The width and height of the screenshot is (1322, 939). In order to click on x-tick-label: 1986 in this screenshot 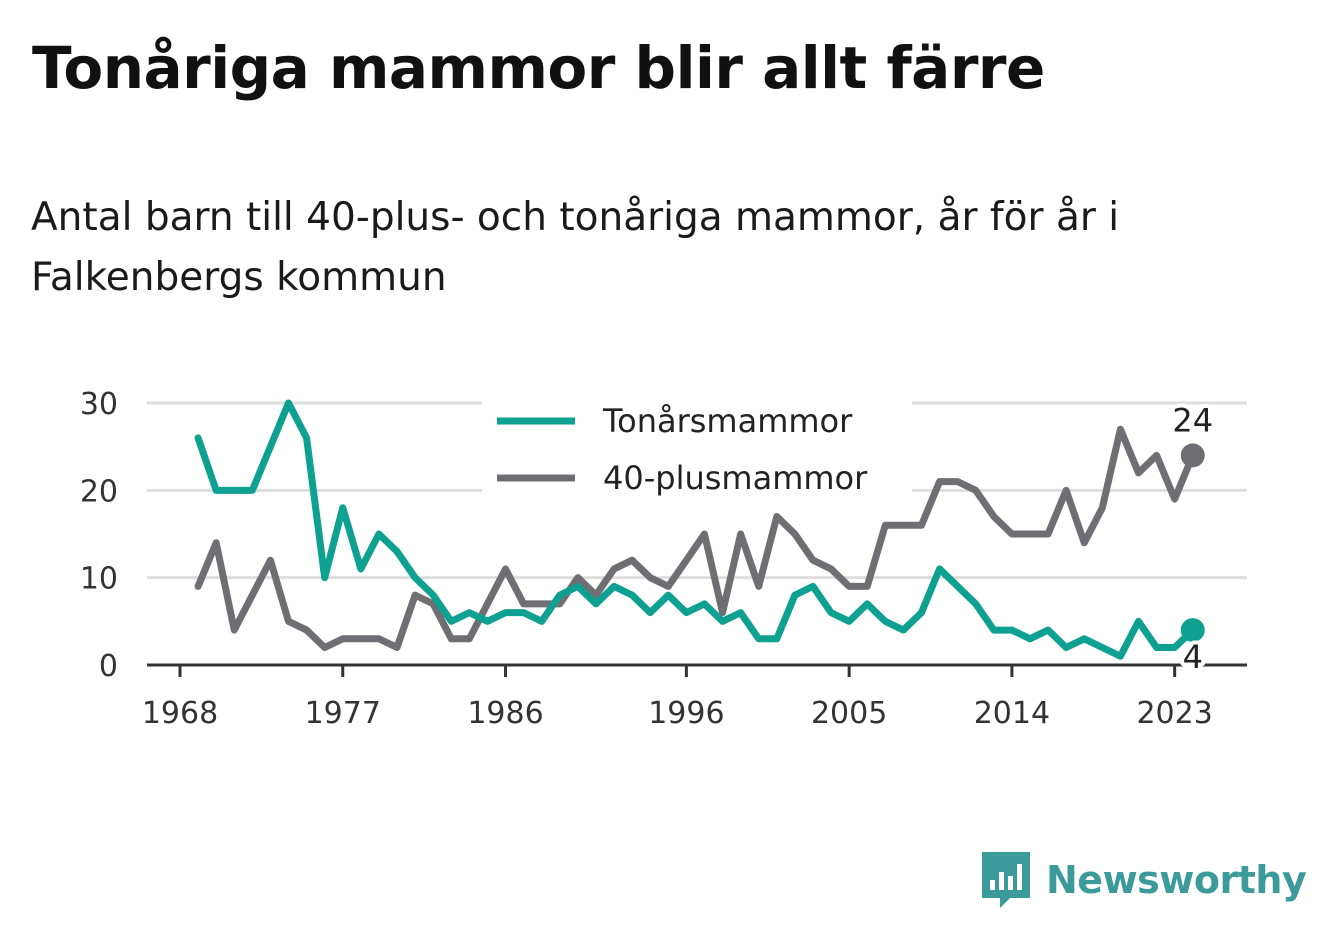, I will do `click(505, 713)`.